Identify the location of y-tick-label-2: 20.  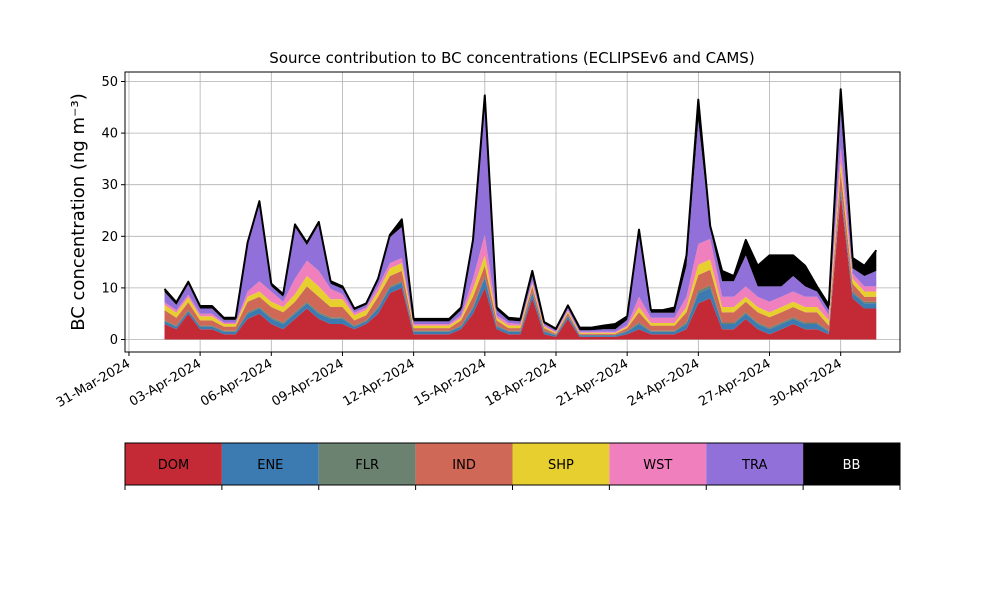
(109, 237).